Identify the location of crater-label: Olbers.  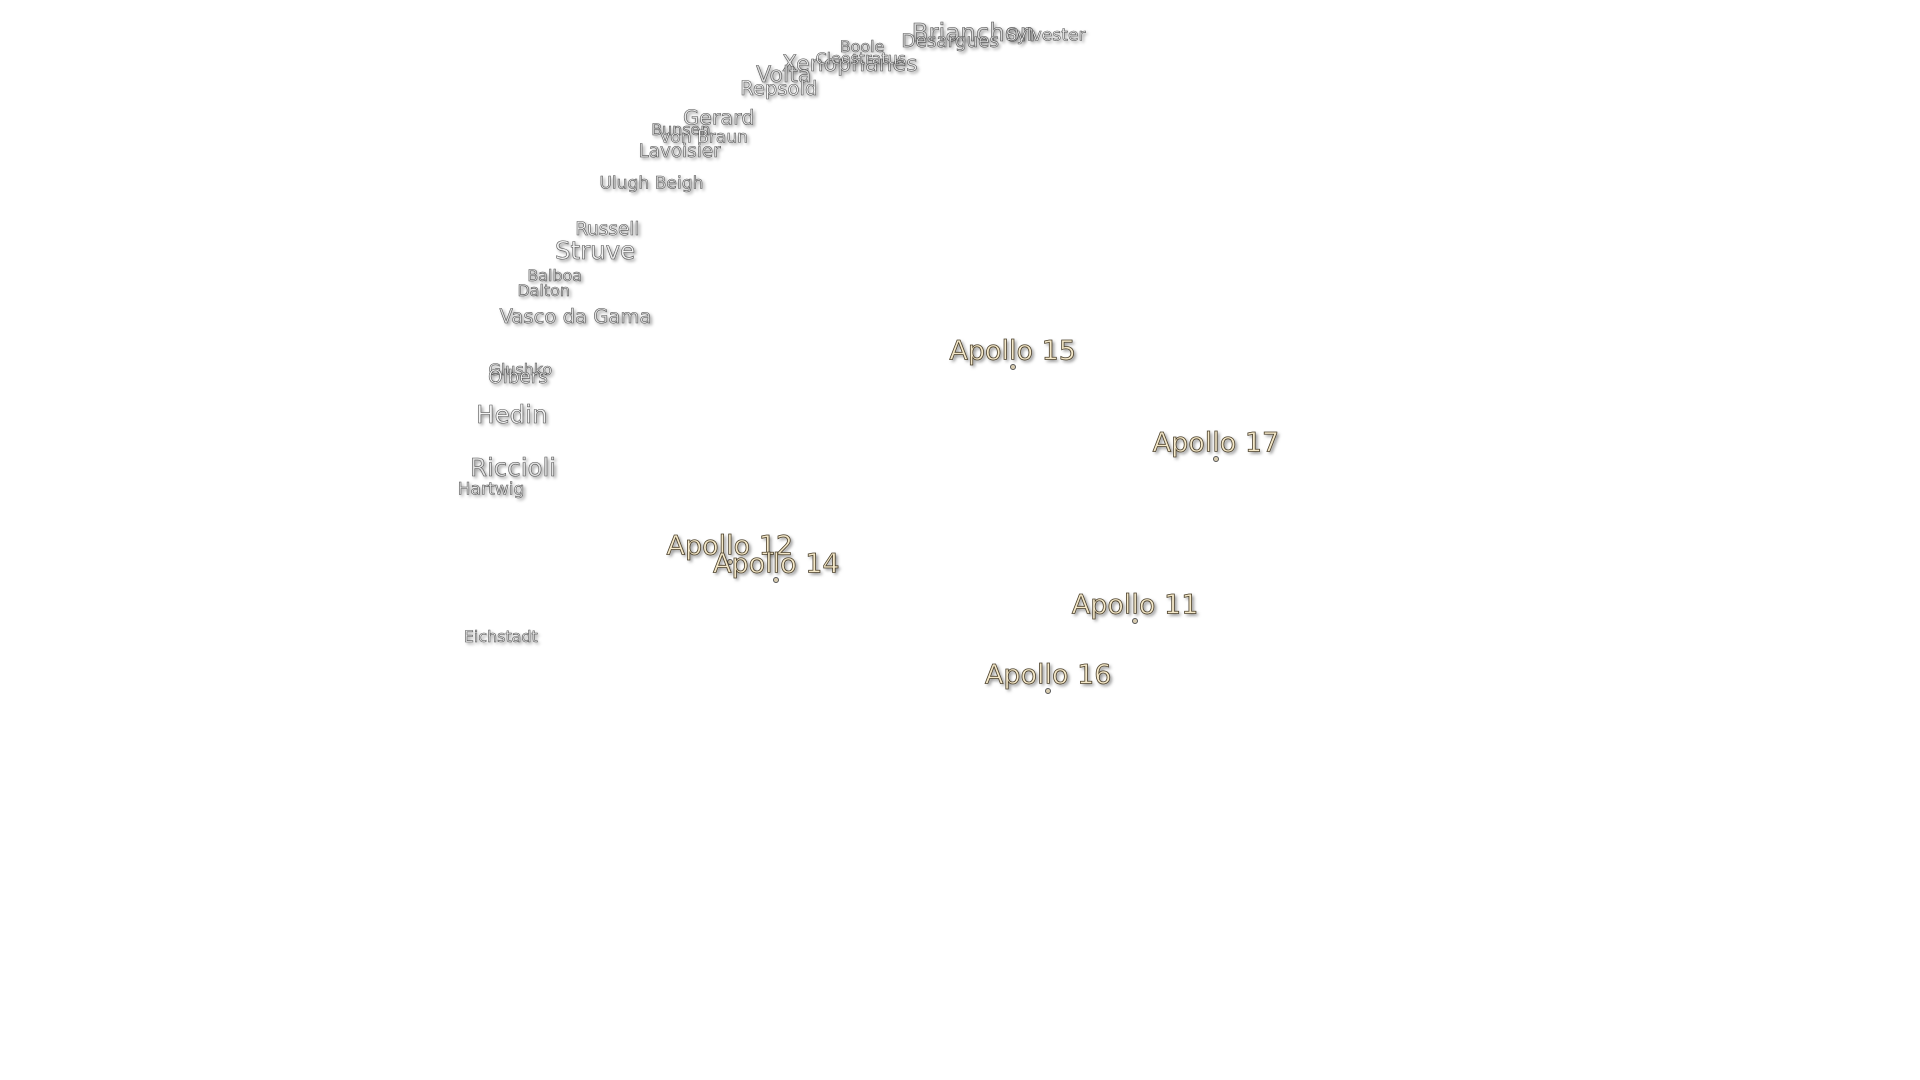
(518, 378).